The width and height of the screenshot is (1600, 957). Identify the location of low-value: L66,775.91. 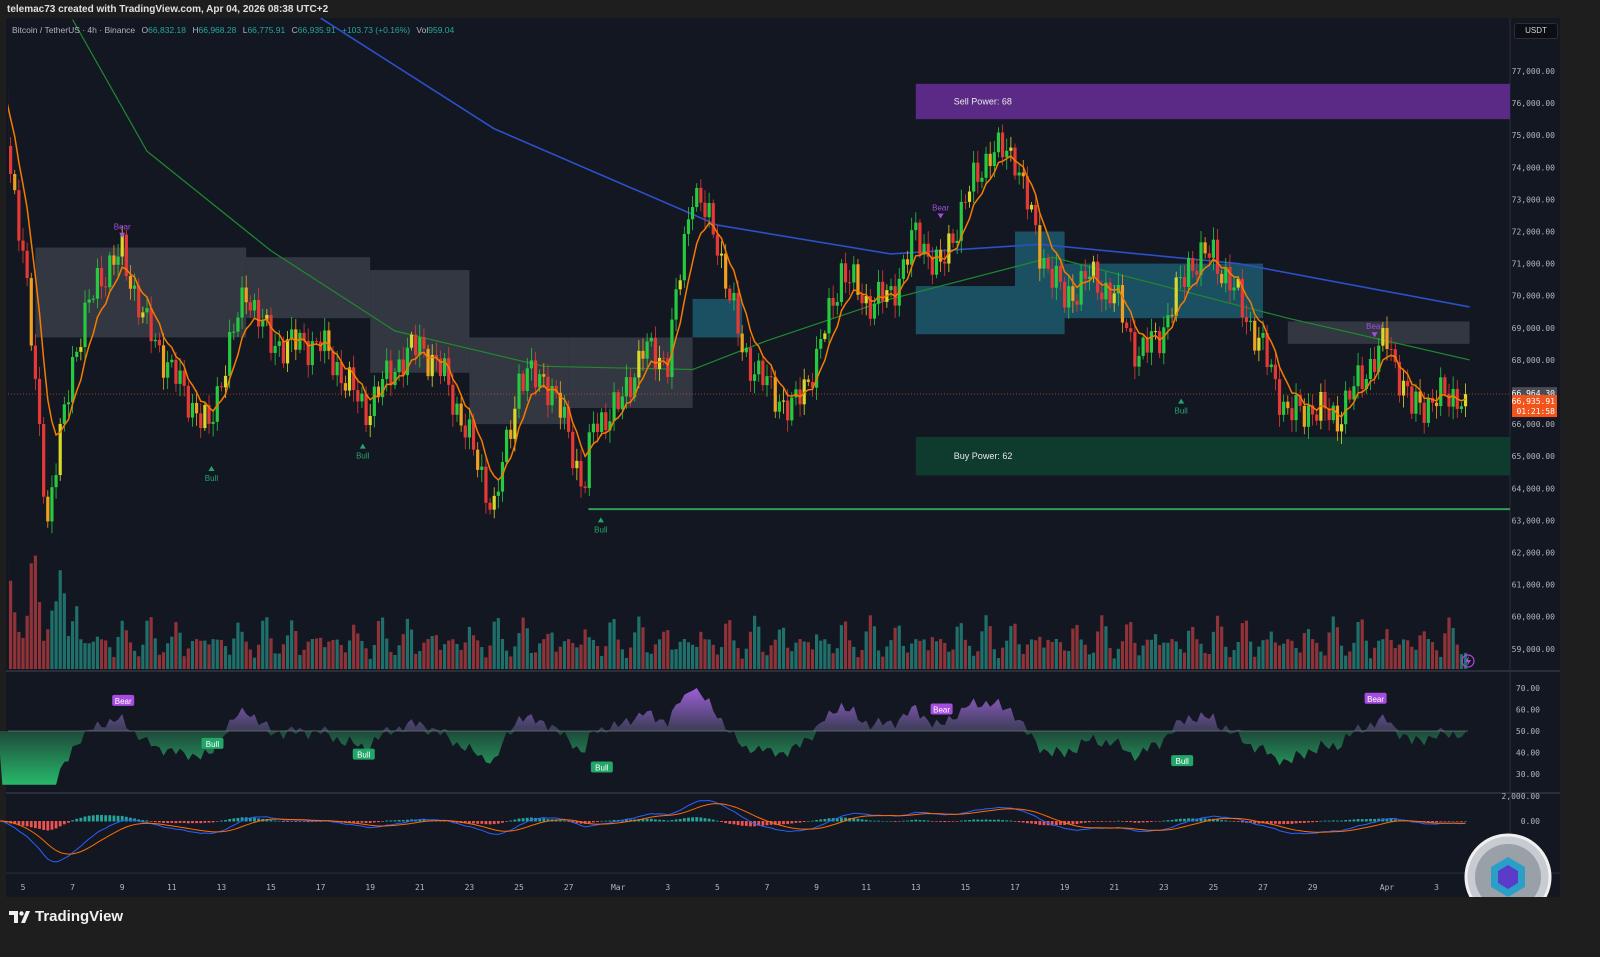
(264, 30).